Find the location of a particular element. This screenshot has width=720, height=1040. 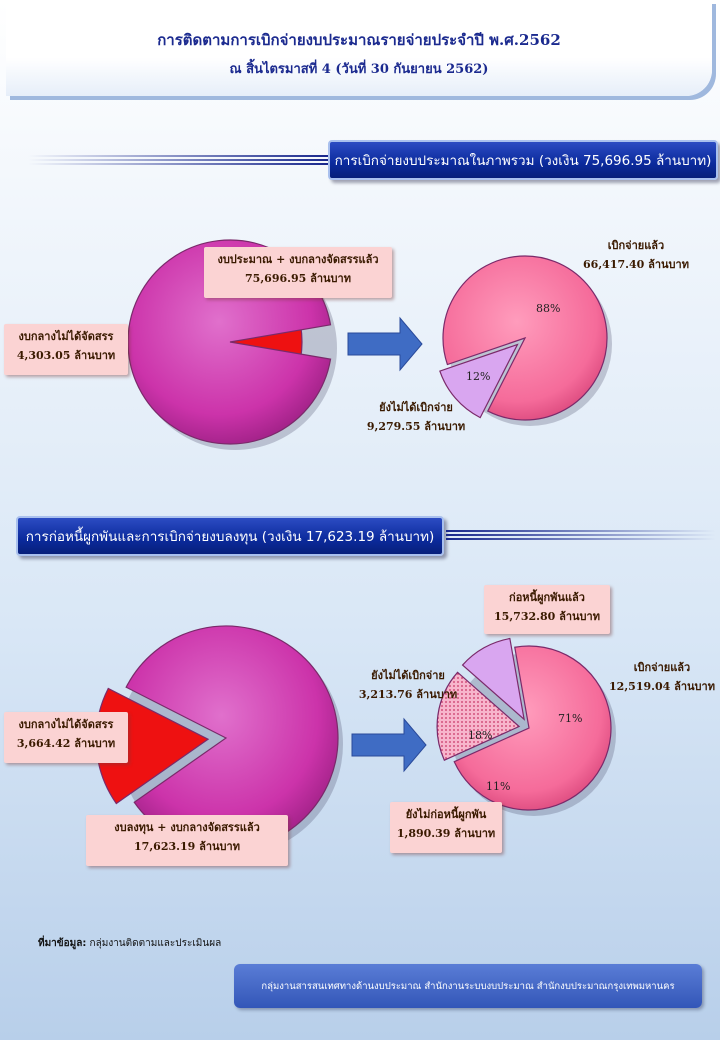

pie4-slice-disbursed is located at coordinates (532, 728).